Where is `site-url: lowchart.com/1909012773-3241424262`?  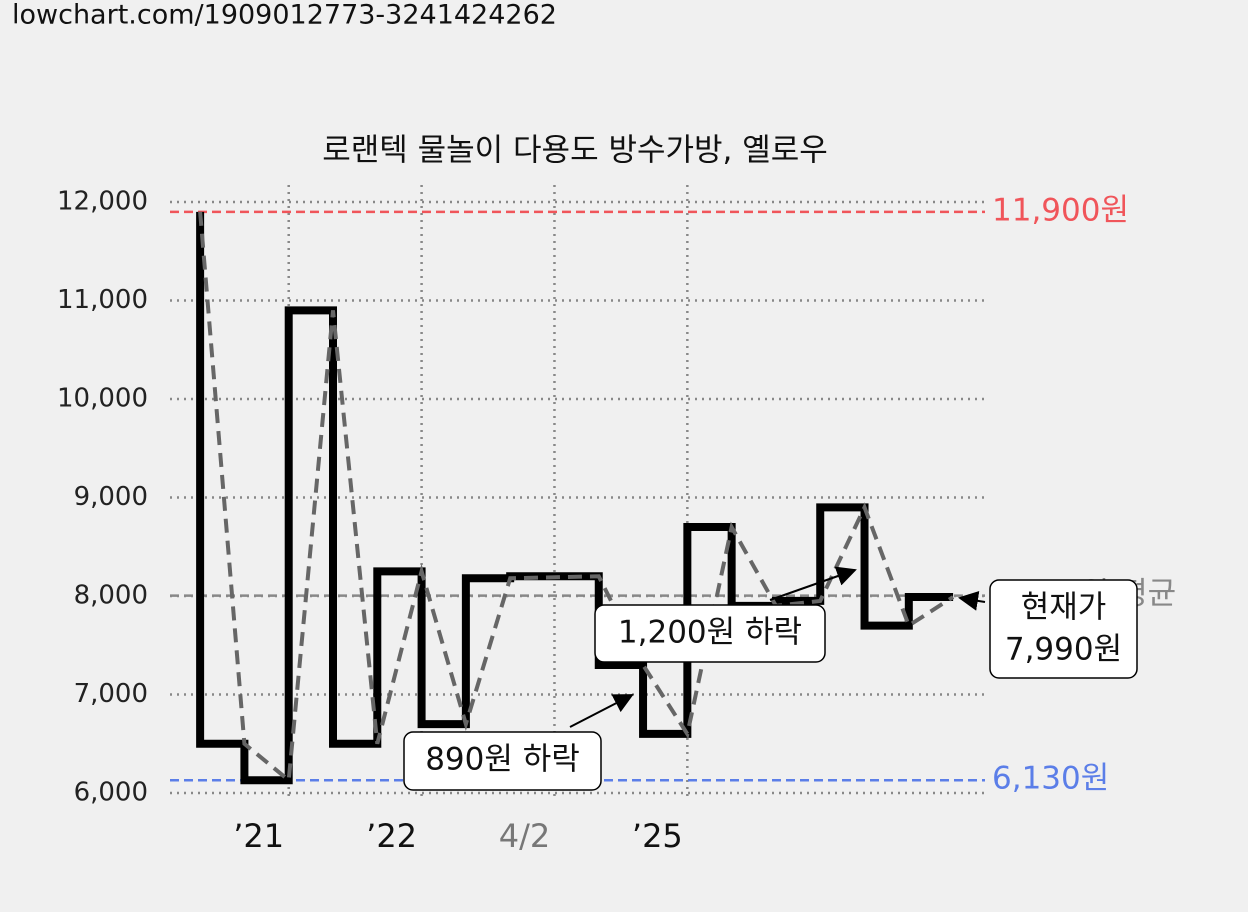
site-url: lowchart.com/1909012773-3241424262 is located at coordinates (284, 15).